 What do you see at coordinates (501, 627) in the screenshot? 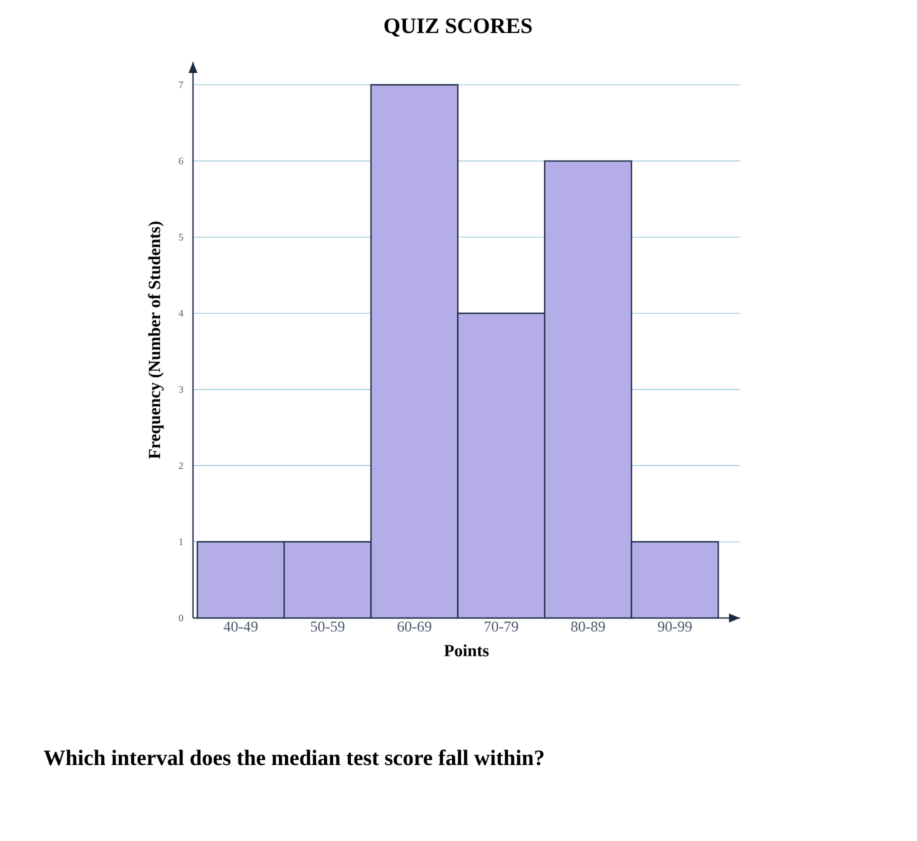
I see `x-tick-label: 70-79` at bounding box center [501, 627].